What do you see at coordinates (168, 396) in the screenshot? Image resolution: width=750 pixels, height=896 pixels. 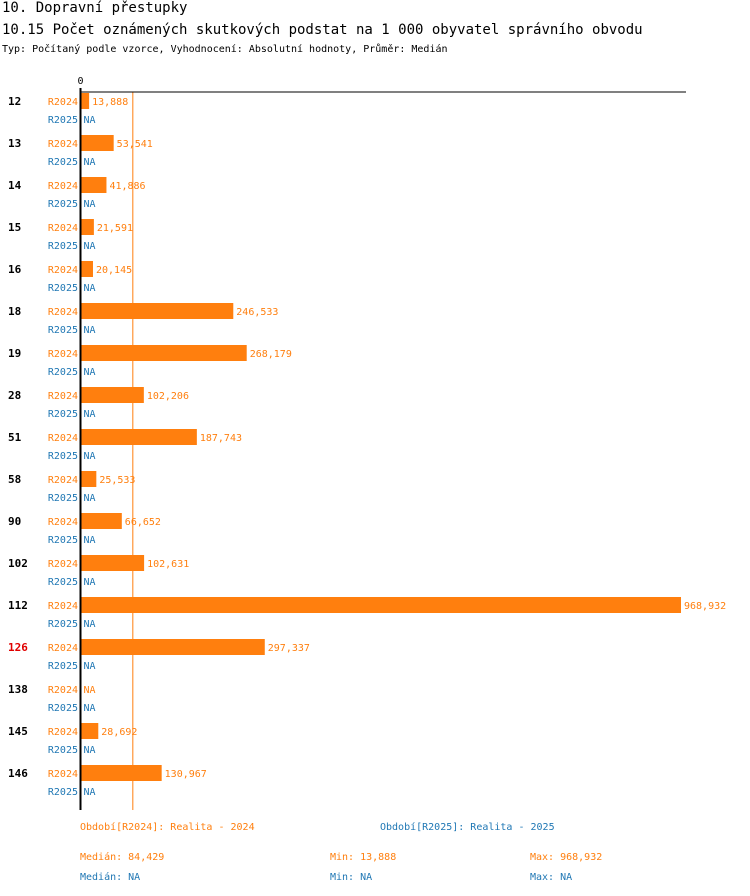 I see `data-label-r2024: 102,206` at bounding box center [168, 396].